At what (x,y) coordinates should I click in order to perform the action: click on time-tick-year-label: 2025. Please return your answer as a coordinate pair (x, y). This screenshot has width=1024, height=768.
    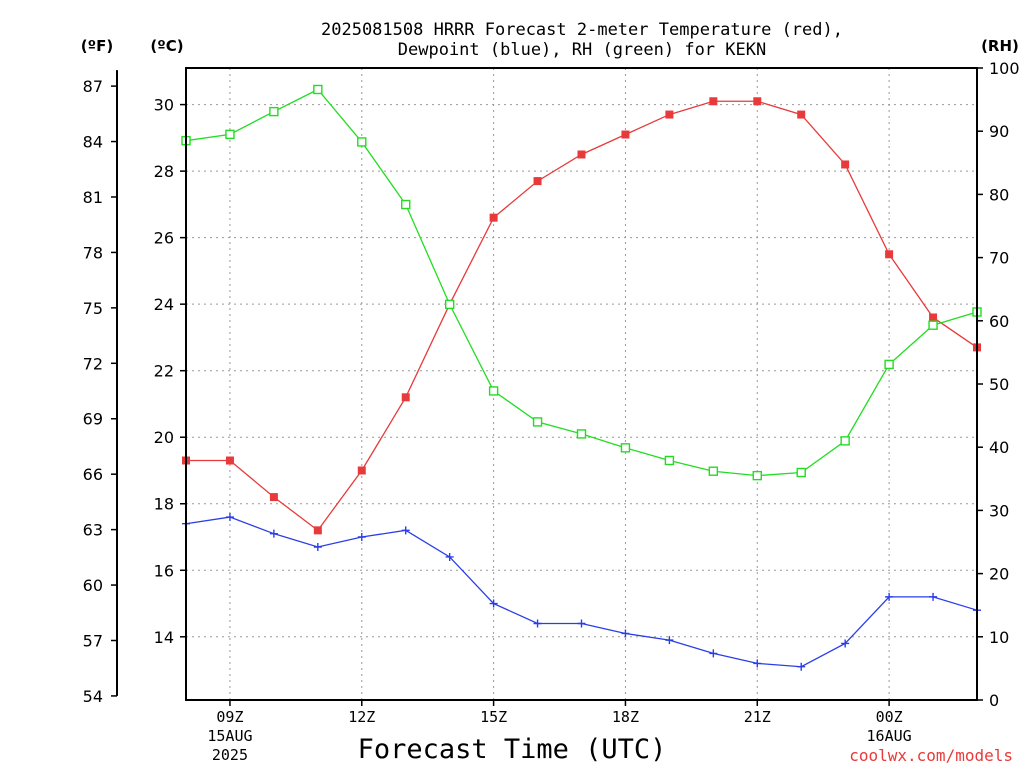
    Looking at the image, I should click on (230, 755).